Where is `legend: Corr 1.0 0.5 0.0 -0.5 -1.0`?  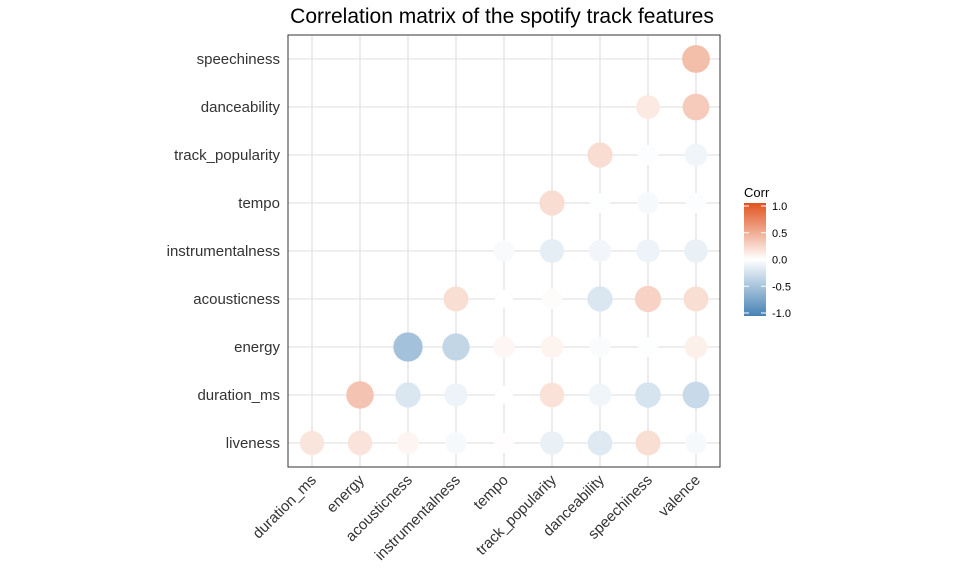
legend: Corr 1.0 0.5 0.0 -0.5 -1.0 is located at coordinates (767, 252).